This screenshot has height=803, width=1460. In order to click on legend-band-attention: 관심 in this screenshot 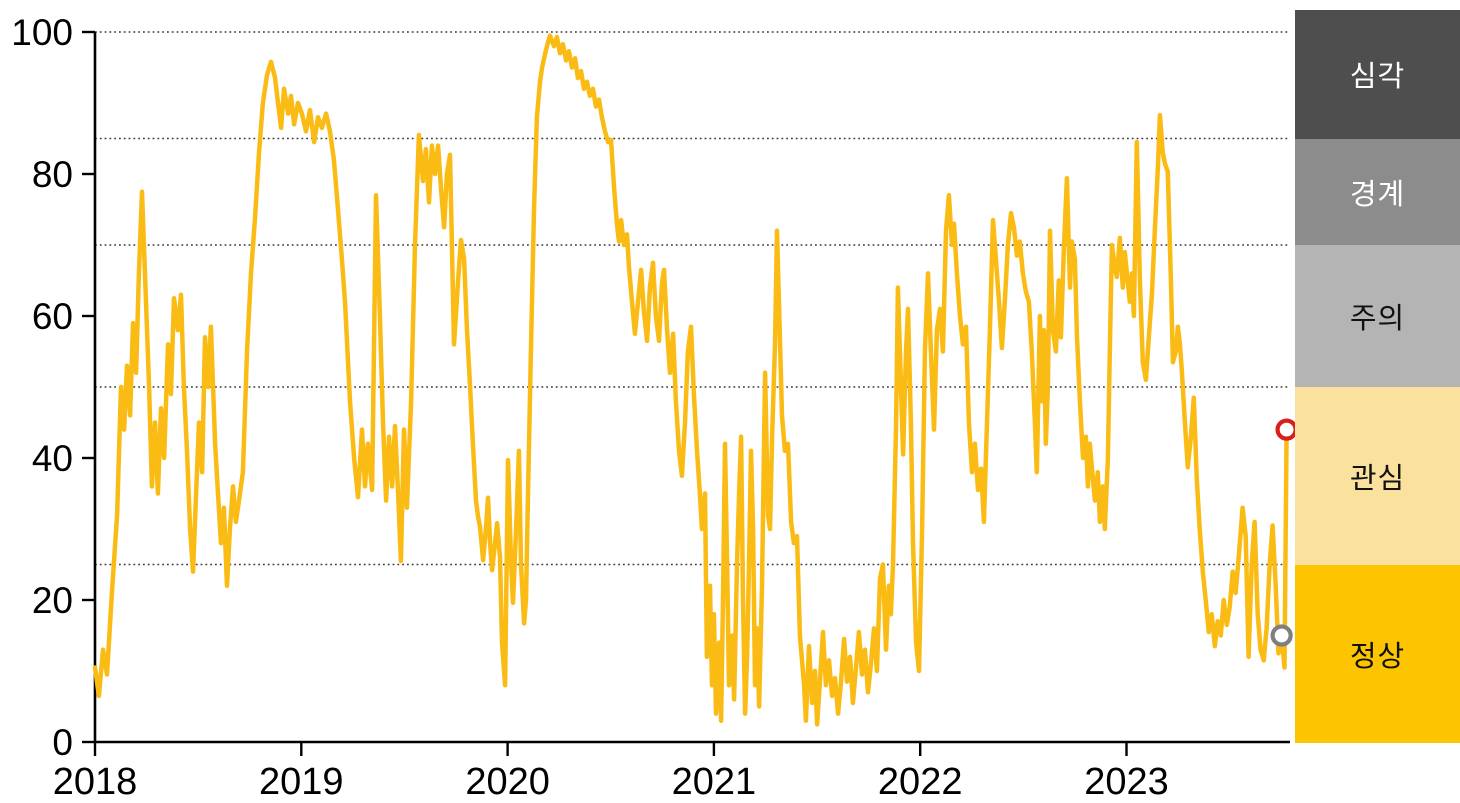, I will do `click(1377, 476)`.